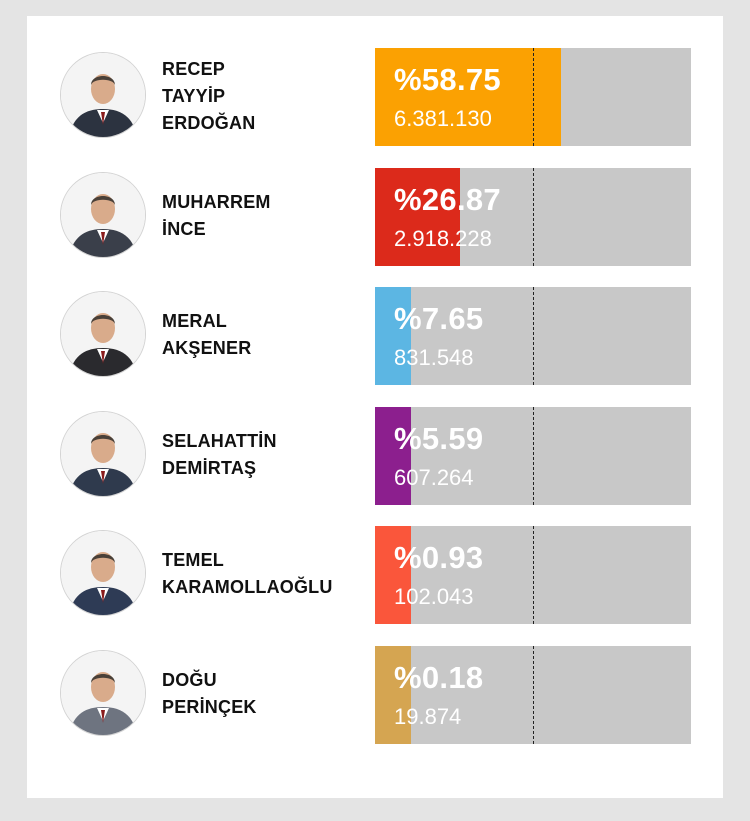 The width and height of the screenshot is (750, 821). What do you see at coordinates (209, 467) in the screenshot?
I see `candidate-name-line: DEMİRTAŞ` at bounding box center [209, 467].